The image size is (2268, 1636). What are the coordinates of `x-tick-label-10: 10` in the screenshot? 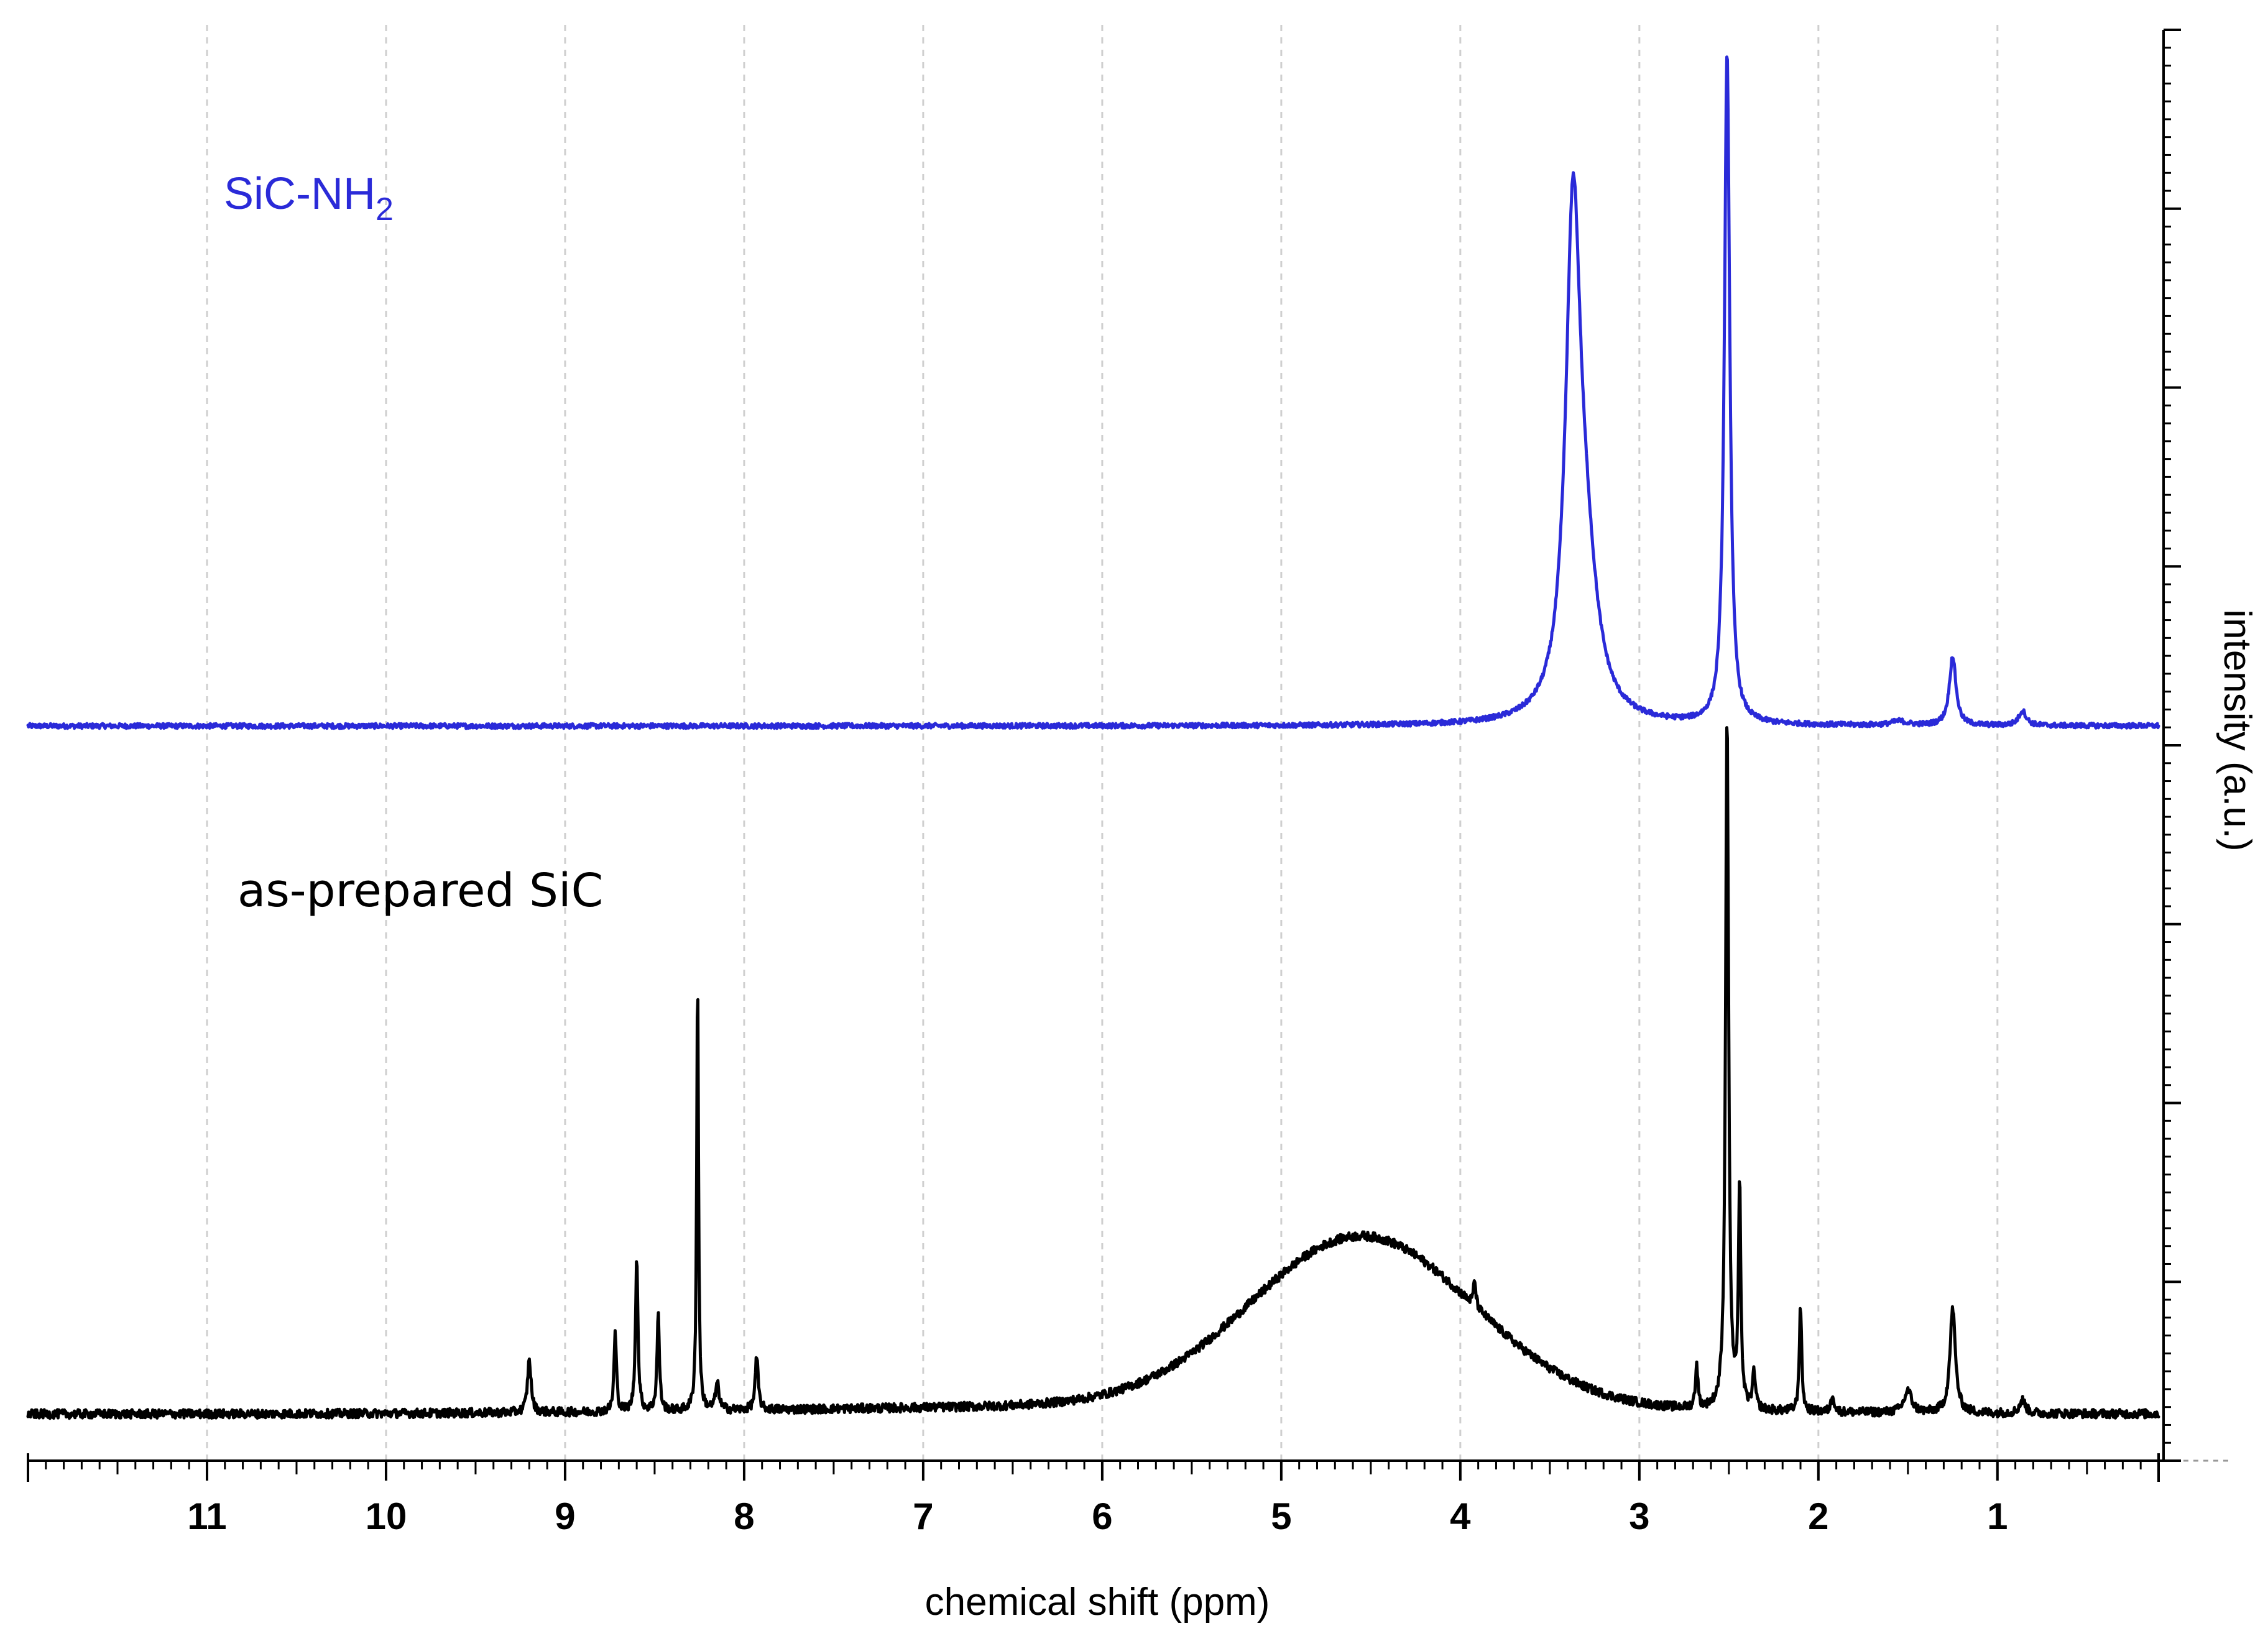 It's located at (386, 1516).